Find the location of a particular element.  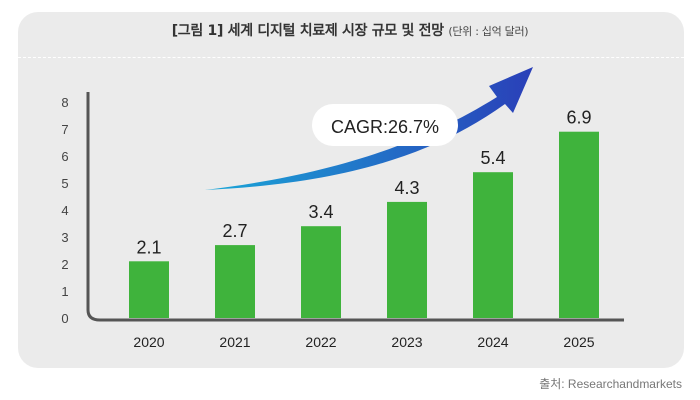

y-tick-label: 6 is located at coordinates (64, 156).